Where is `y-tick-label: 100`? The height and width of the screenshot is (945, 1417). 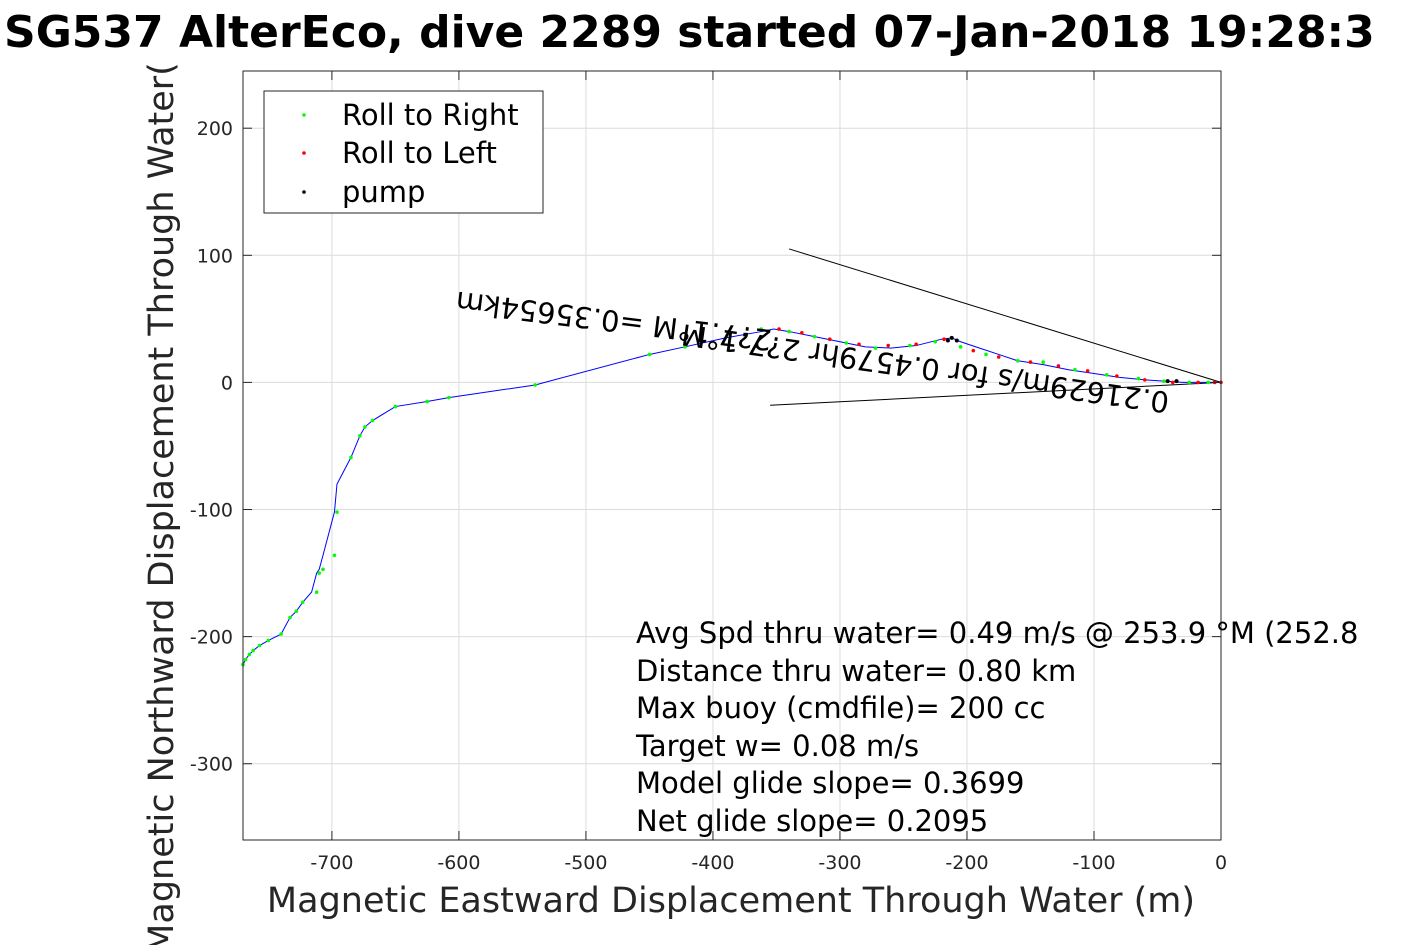 y-tick-label: 100 is located at coordinates (215, 256).